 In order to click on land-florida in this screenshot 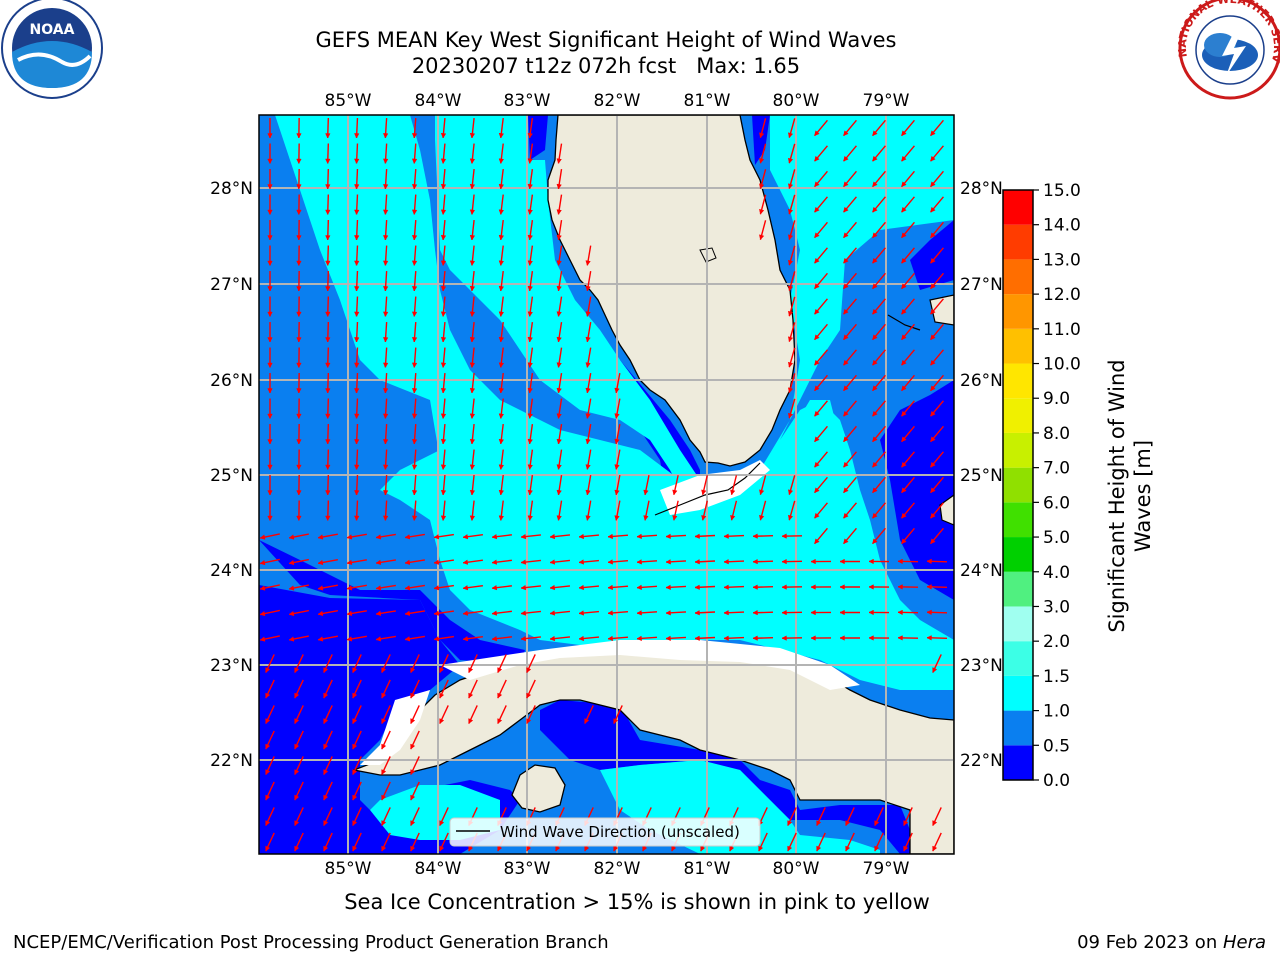, I will do `click(671, 291)`.